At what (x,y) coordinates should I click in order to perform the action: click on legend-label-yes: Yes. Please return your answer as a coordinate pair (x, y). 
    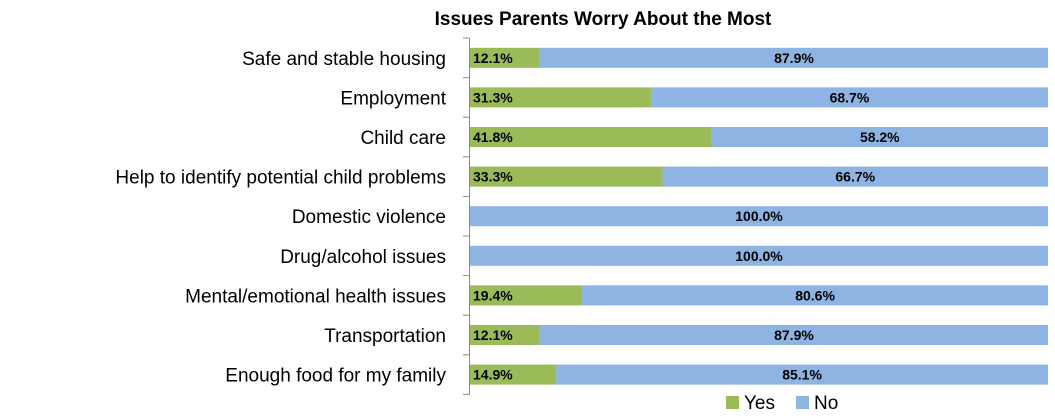
    Looking at the image, I should click on (759, 403).